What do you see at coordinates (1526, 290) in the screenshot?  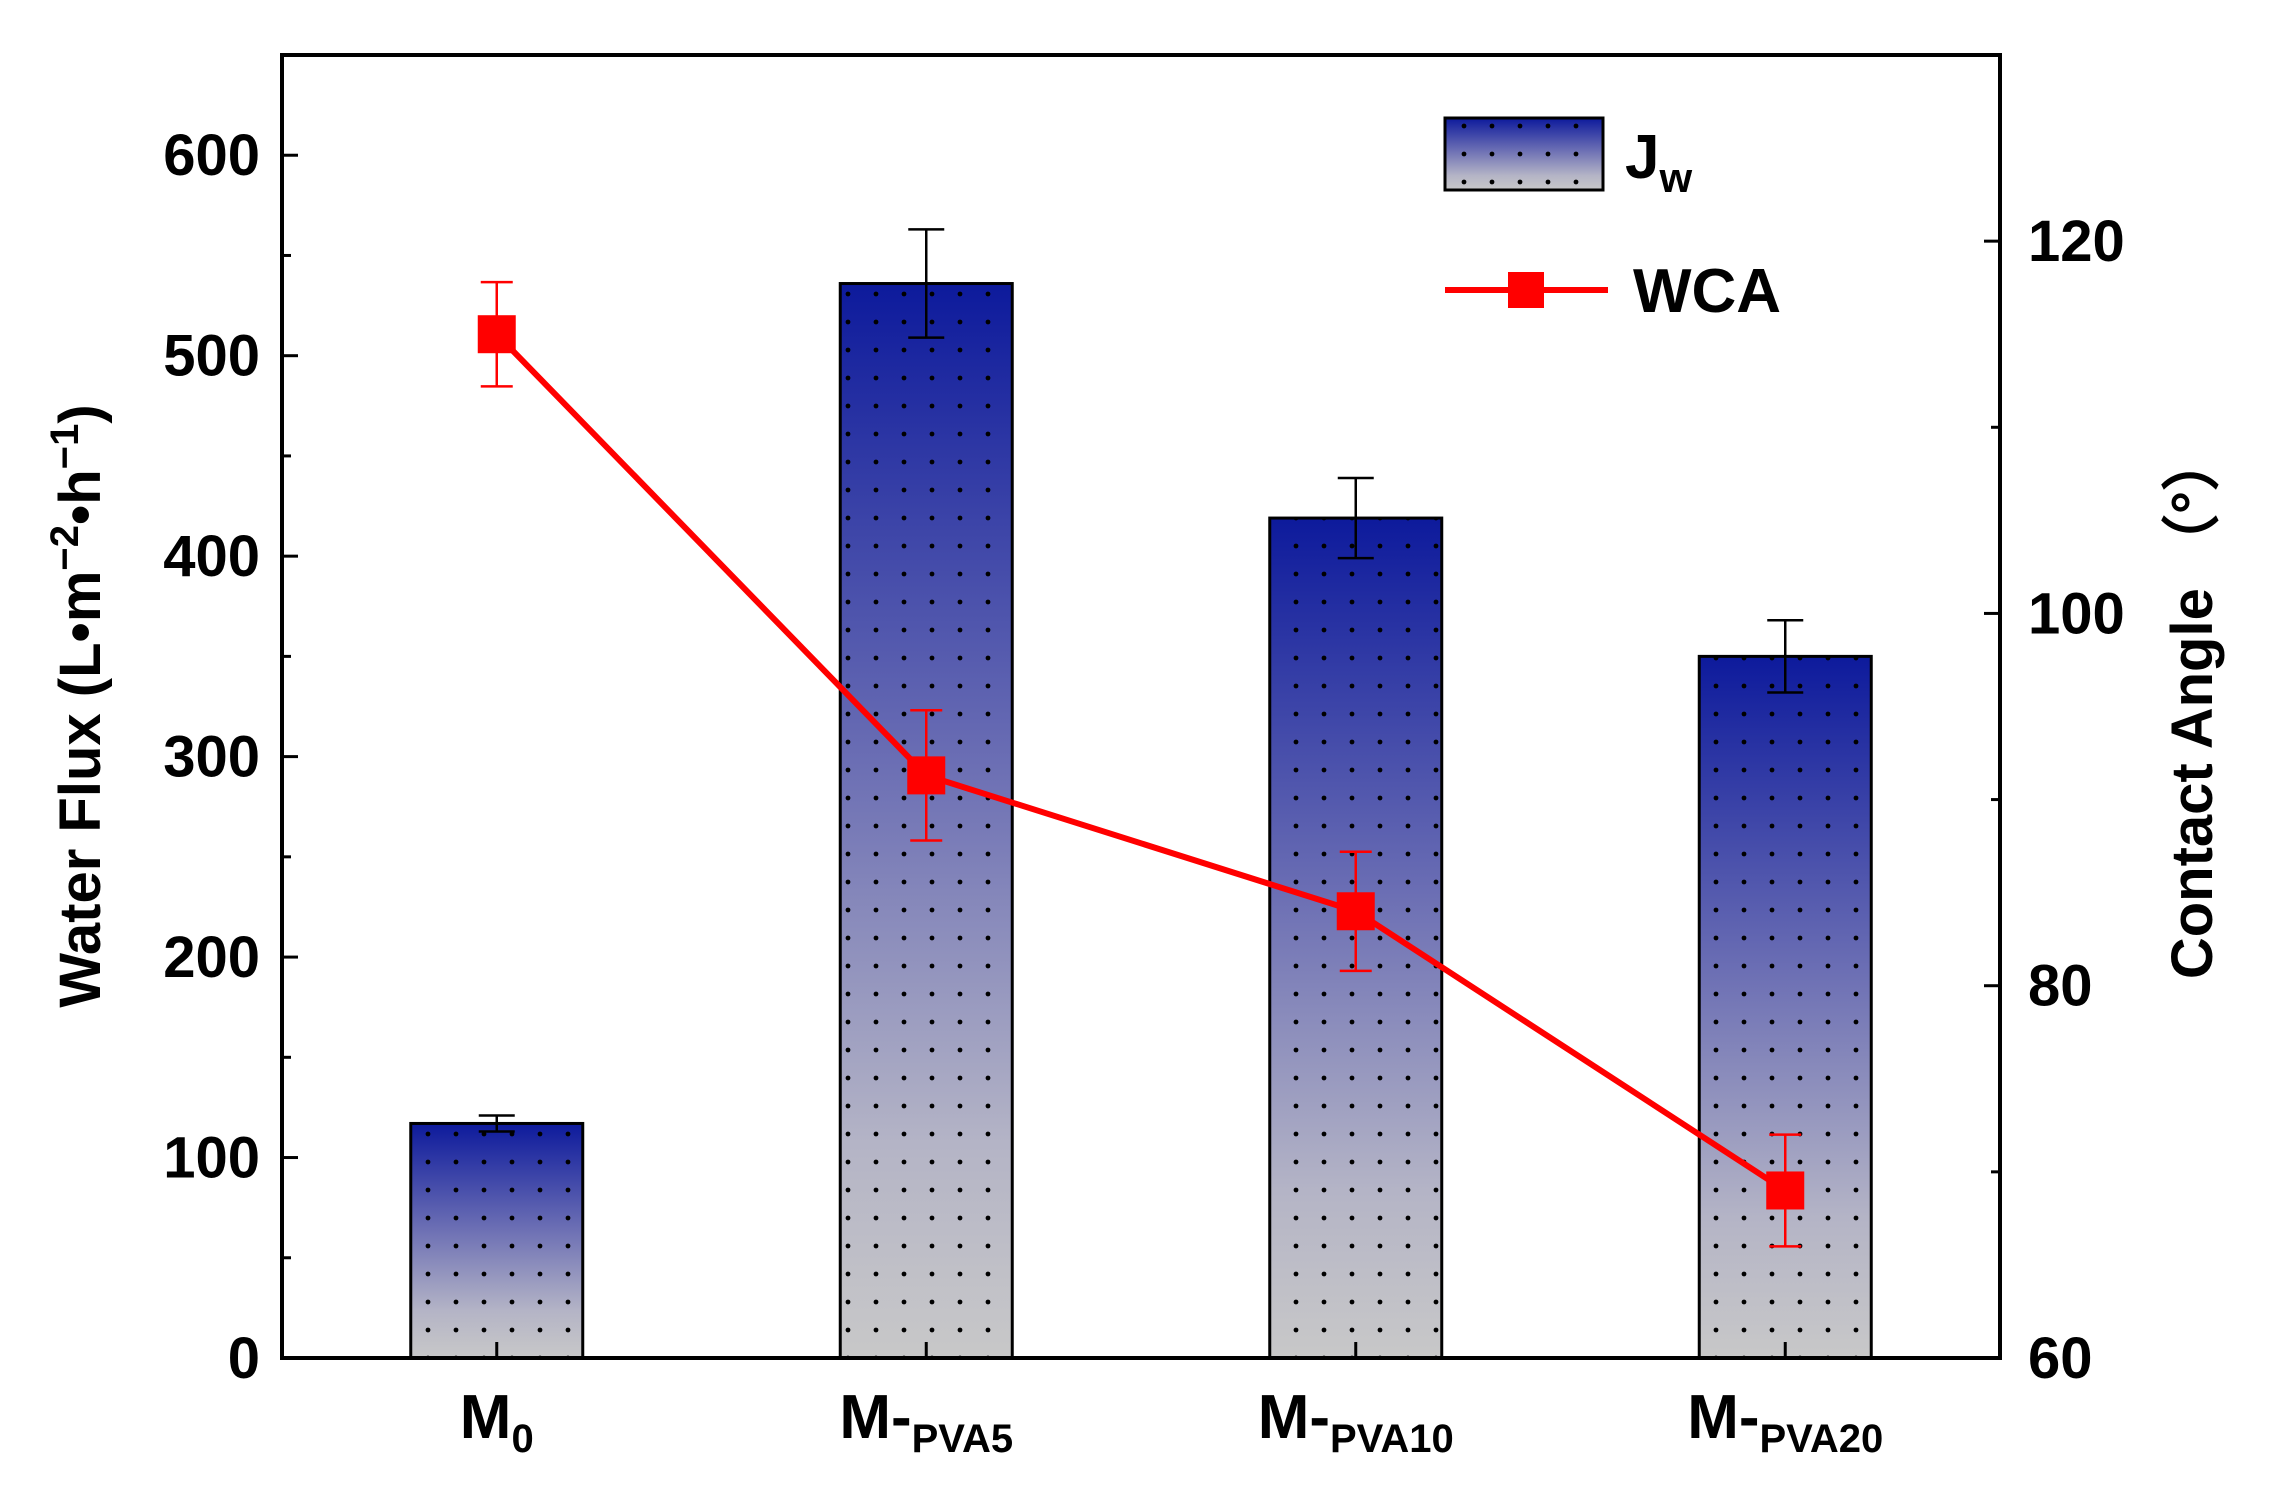 I see `legend-line-marker` at bounding box center [1526, 290].